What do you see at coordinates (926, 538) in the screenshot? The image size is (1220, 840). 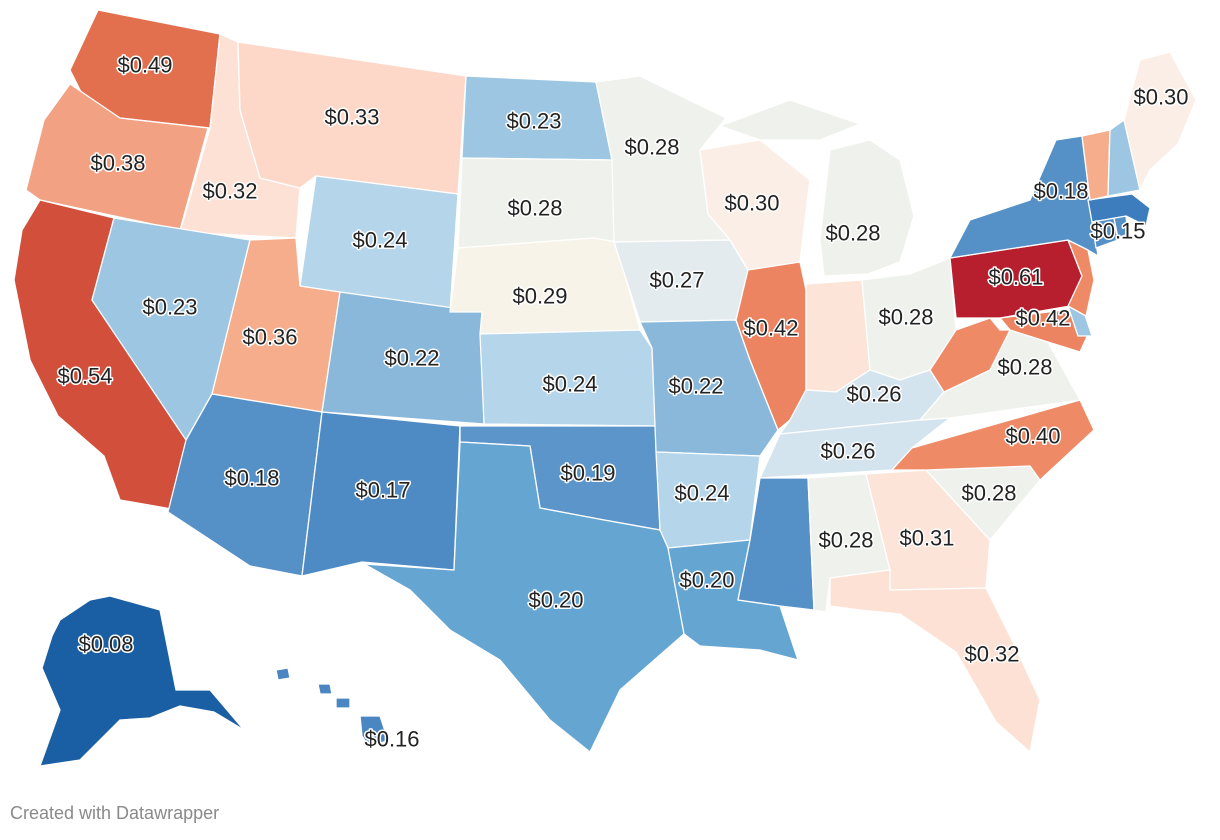 I see `label-ga: $0.31` at bounding box center [926, 538].